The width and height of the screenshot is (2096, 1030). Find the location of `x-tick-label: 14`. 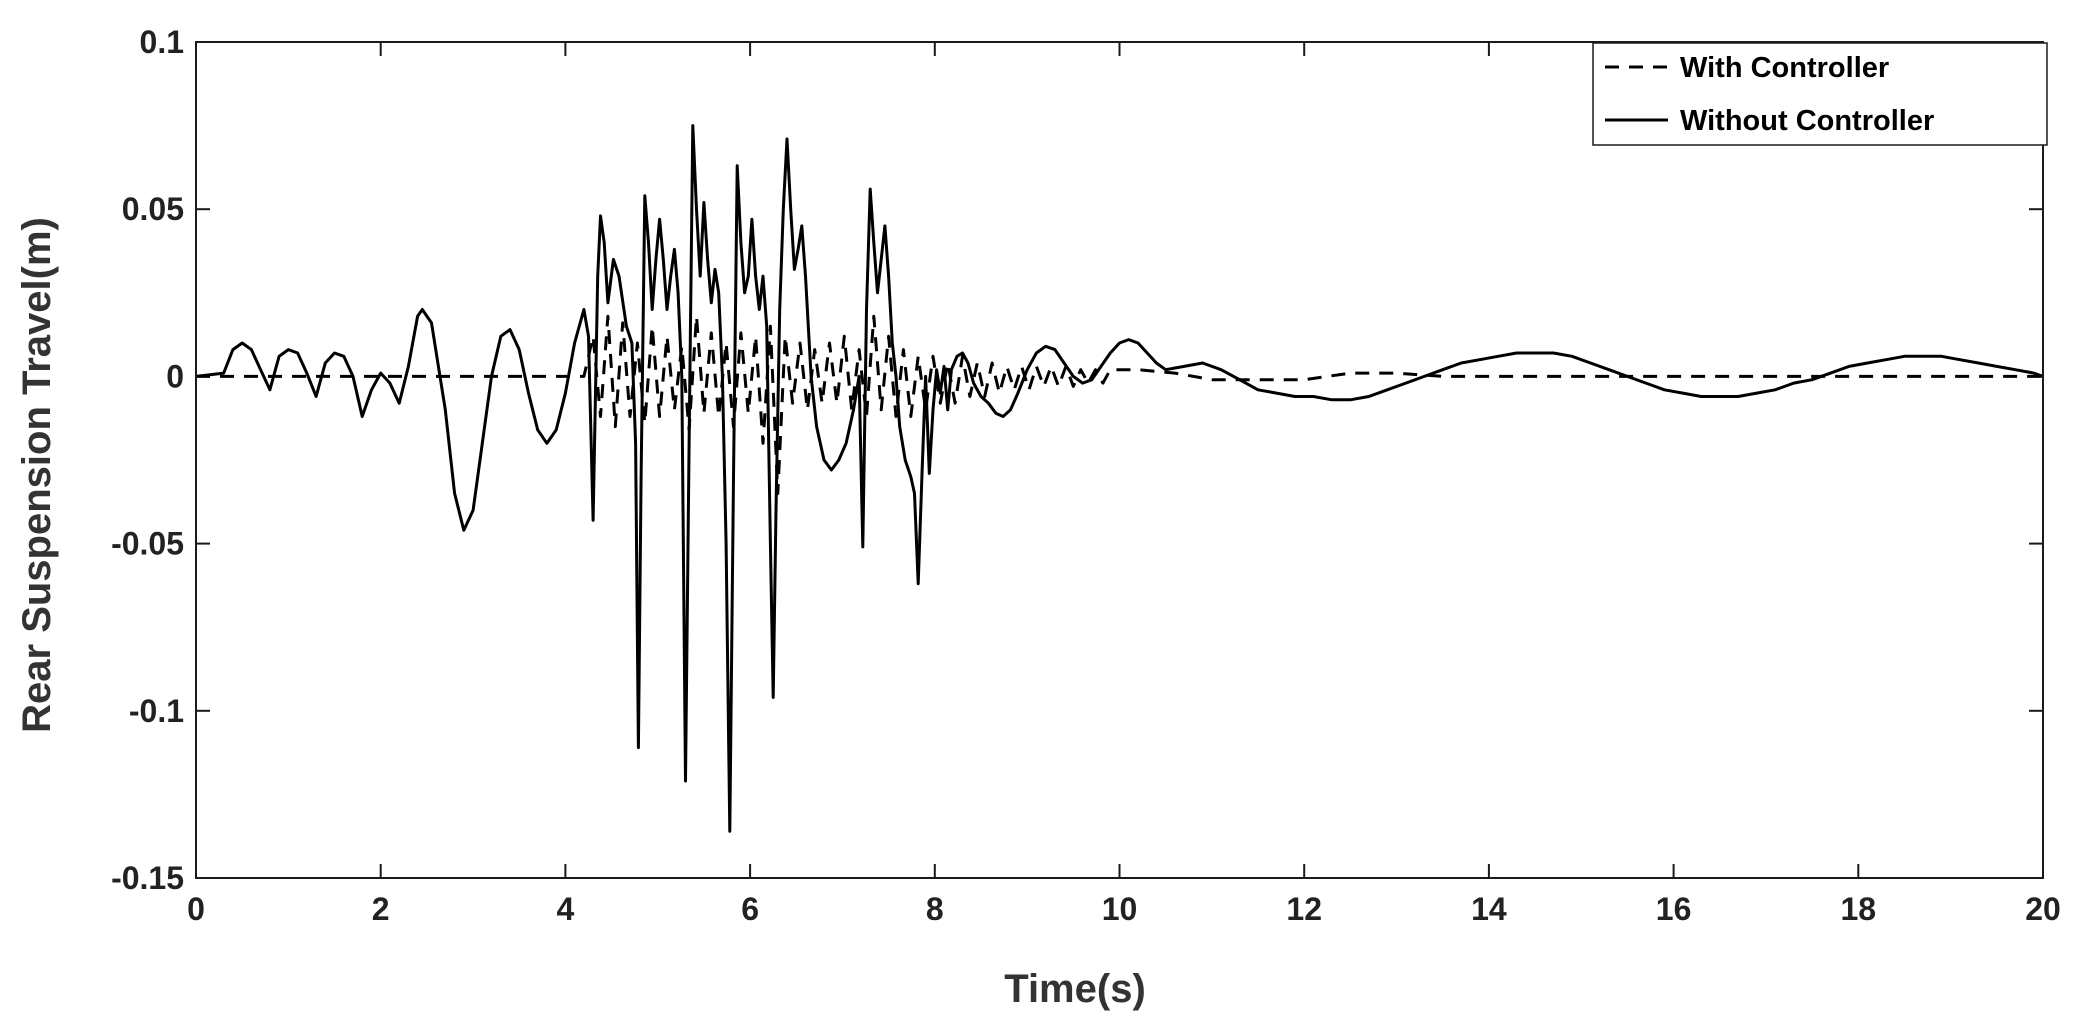

x-tick-label: 14 is located at coordinates (1489, 909).